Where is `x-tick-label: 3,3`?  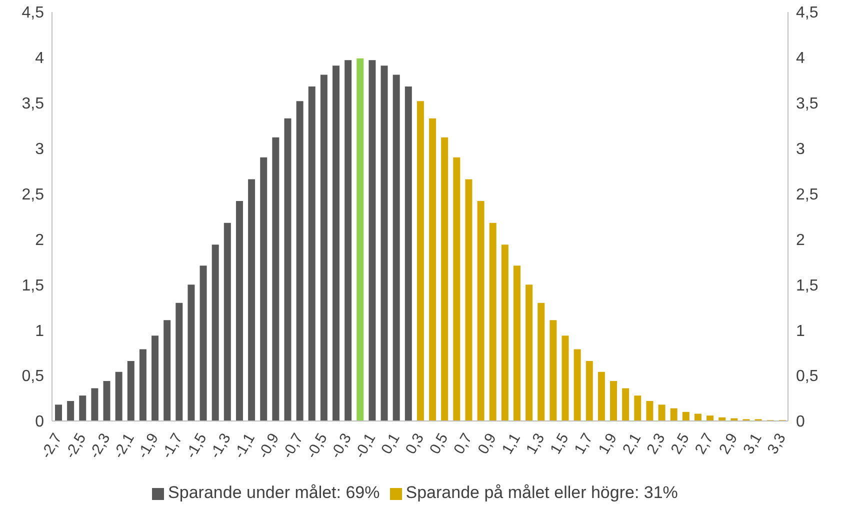
x-tick-label: 3,3 is located at coordinates (777, 444).